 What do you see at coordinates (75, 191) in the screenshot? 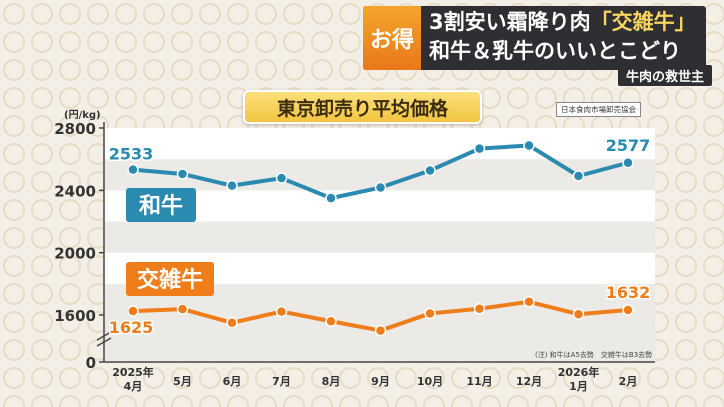
I see `y-tick-label: 2400` at bounding box center [75, 191].